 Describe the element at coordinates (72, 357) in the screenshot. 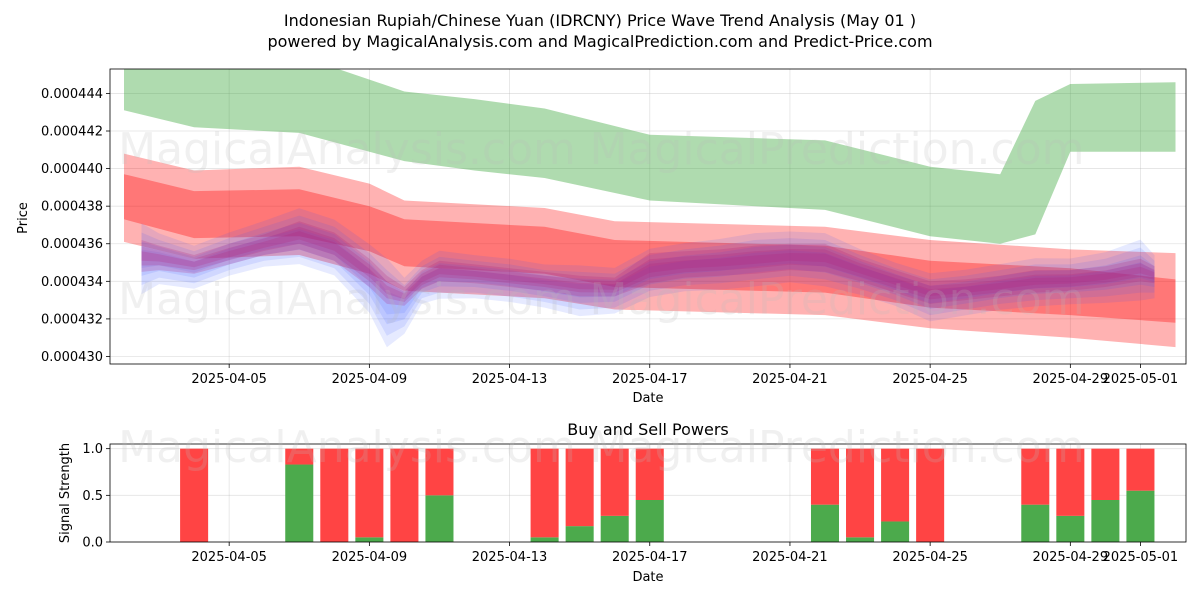

I see `price-y-tick-label: 0.000430` at that location.